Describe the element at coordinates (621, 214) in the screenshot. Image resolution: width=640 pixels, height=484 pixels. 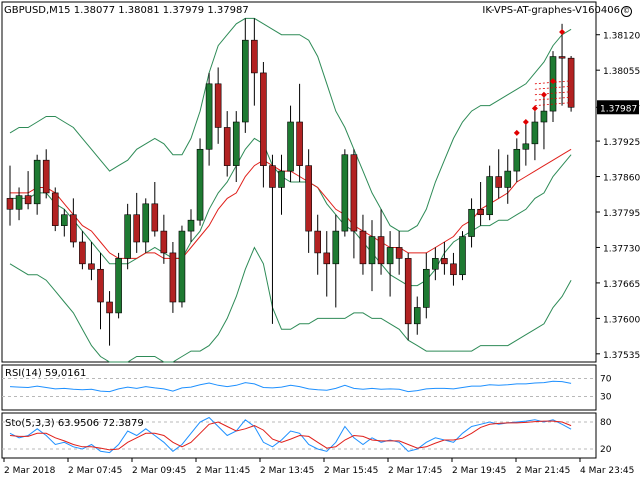
I see `price-tick-label: 1.37795` at that location.